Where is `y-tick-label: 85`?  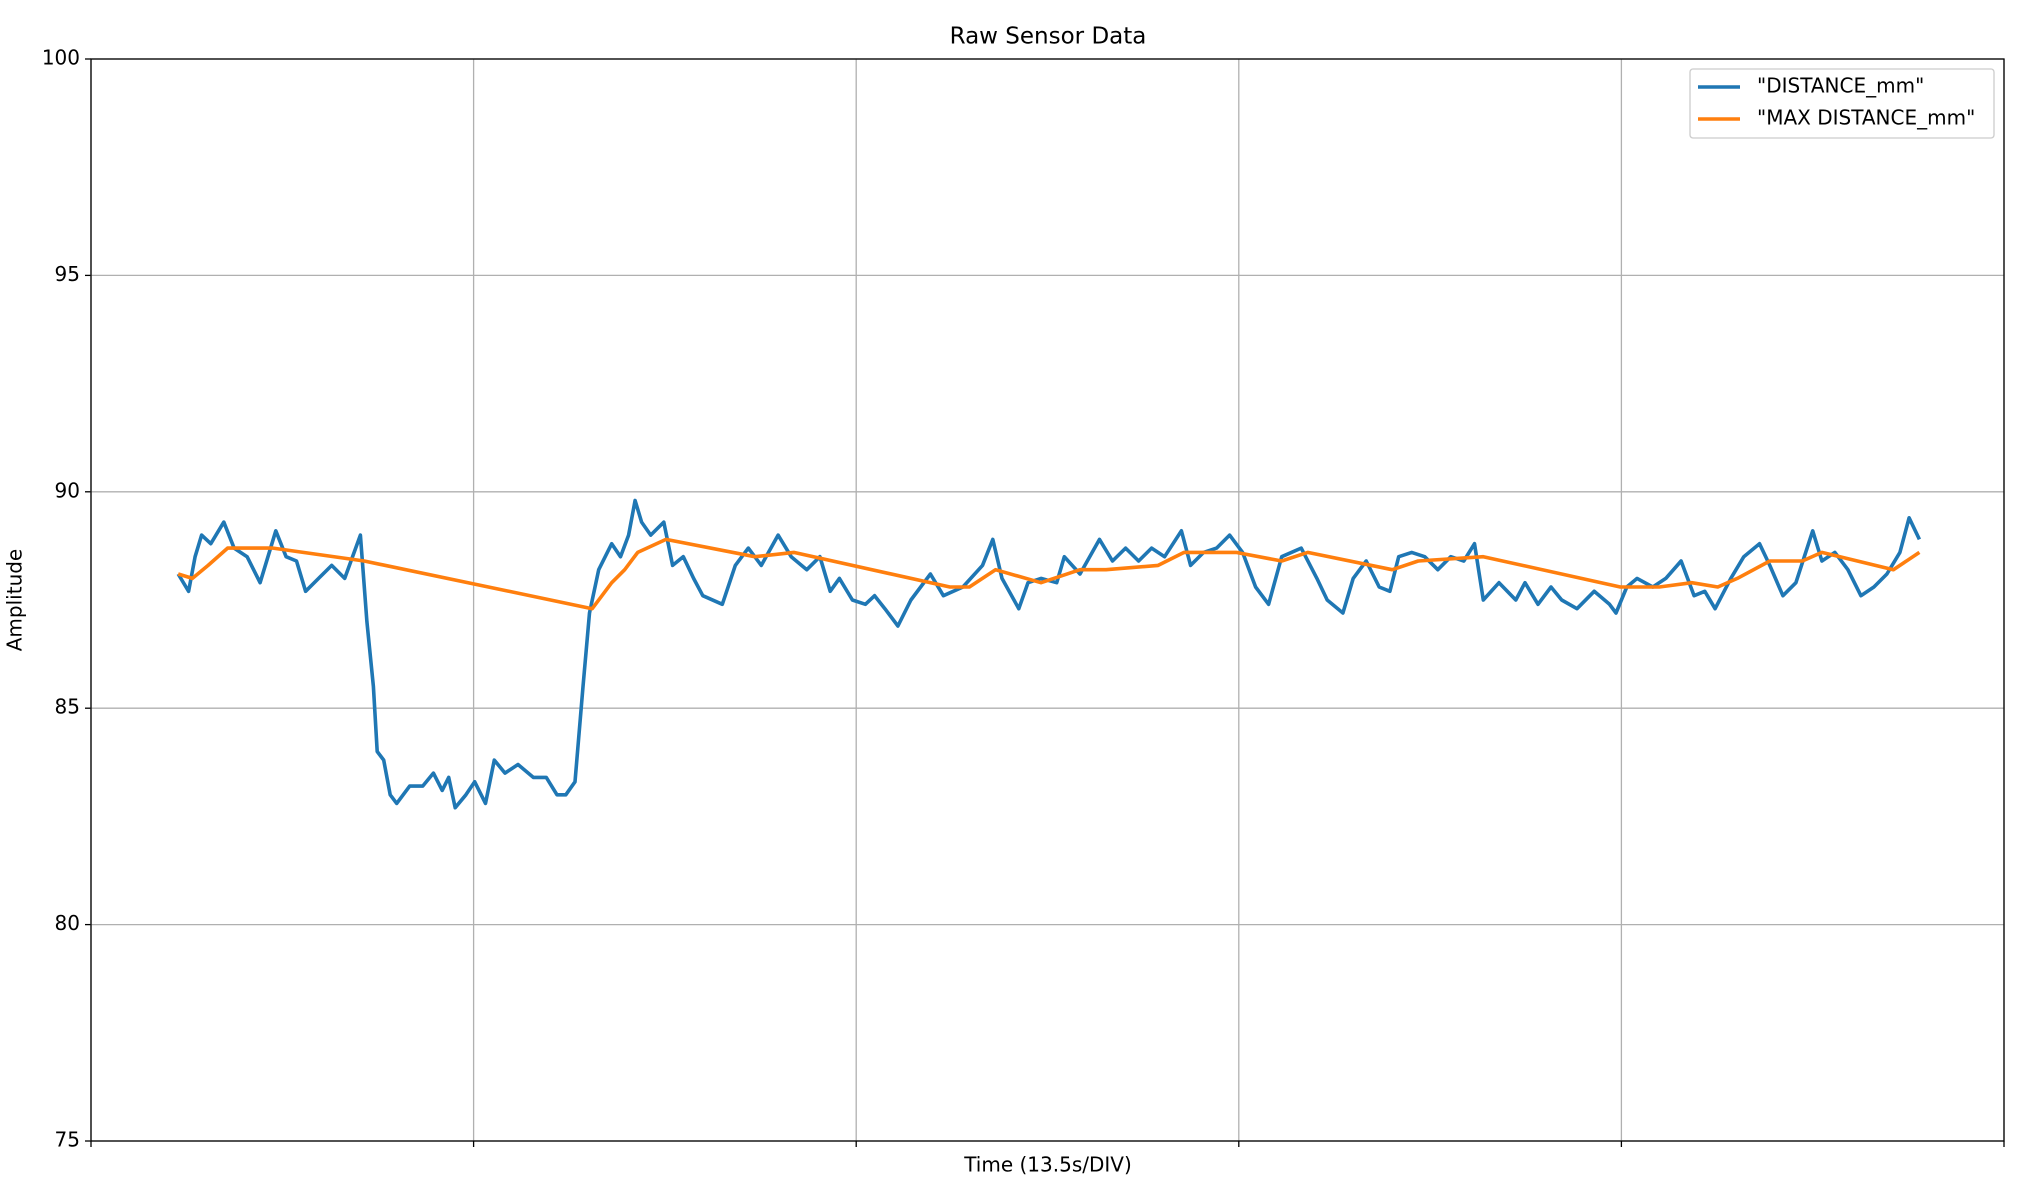
y-tick-label: 85 is located at coordinates (67, 707).